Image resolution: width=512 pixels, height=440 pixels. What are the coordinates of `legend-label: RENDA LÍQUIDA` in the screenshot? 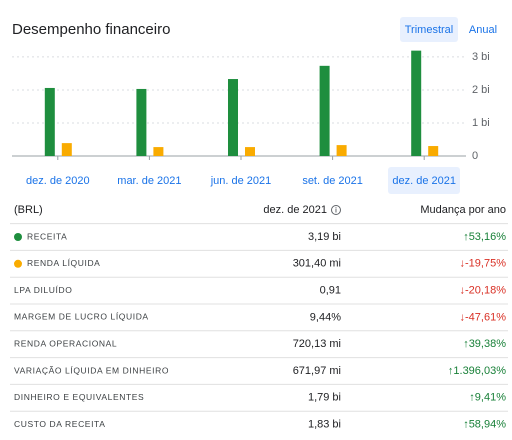 It's located at (63, 263).